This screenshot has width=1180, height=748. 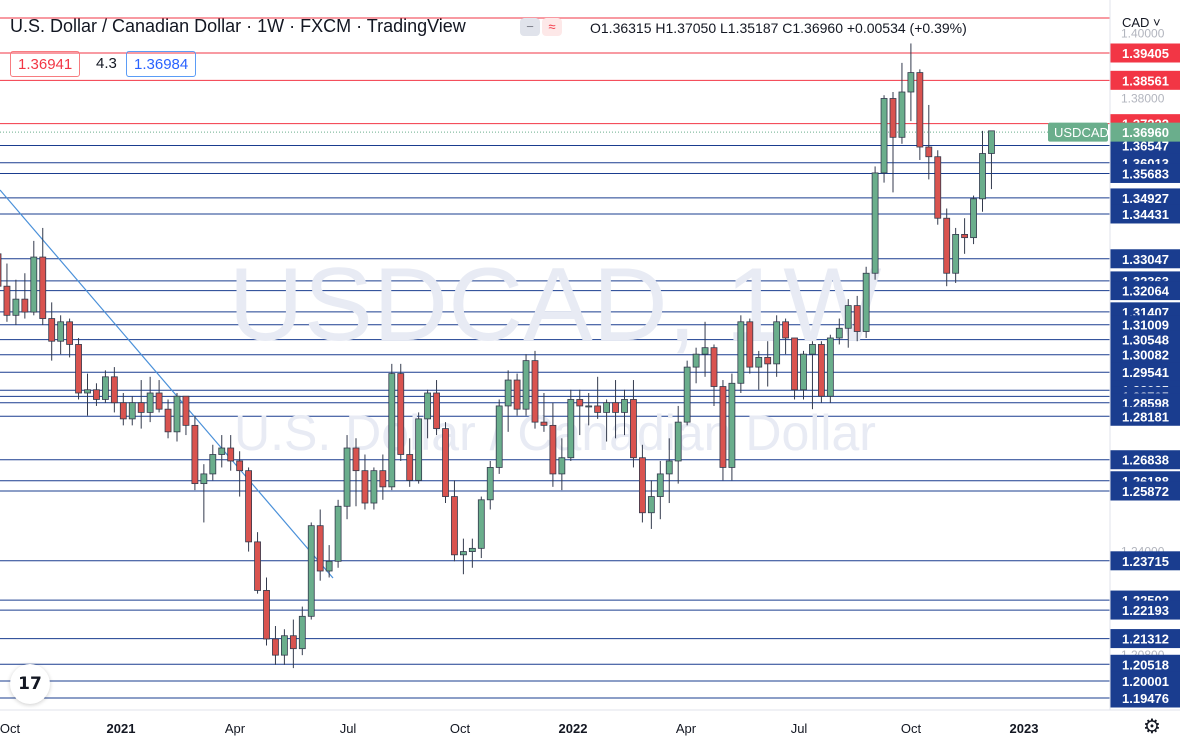 I want to click on support-price-label: 1.22193, so click(x=1145, y=610).